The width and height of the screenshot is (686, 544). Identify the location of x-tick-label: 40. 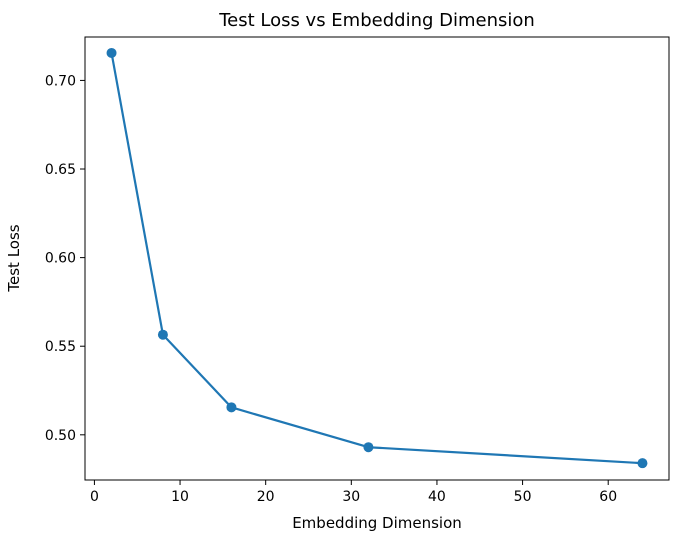
(437, 497).